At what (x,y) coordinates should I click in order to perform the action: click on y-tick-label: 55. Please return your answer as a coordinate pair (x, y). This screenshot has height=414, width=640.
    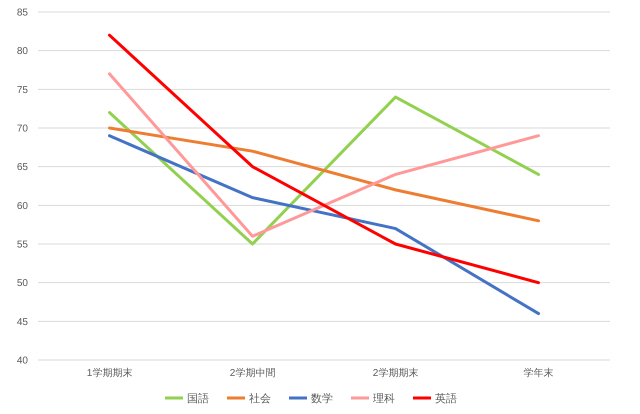
    Looking at the image, I should click on (22, 245).